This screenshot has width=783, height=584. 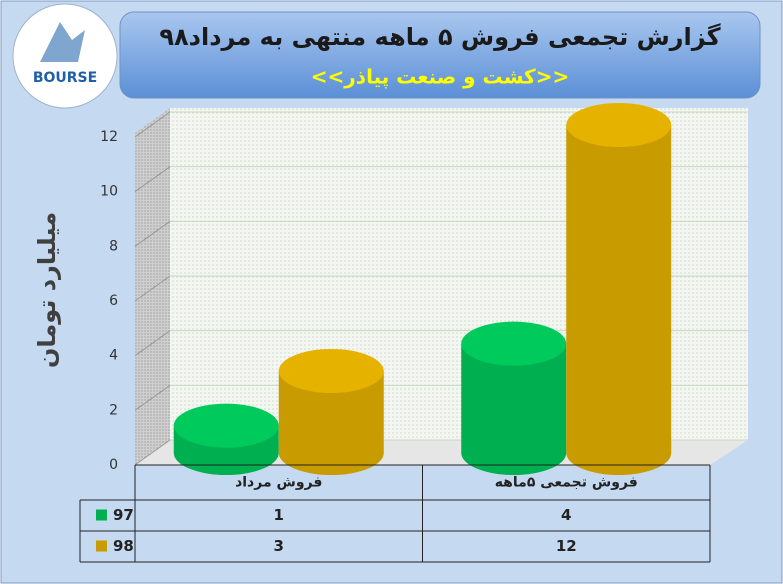 I want to click on table-value: 1, so click(x=279, y=515).